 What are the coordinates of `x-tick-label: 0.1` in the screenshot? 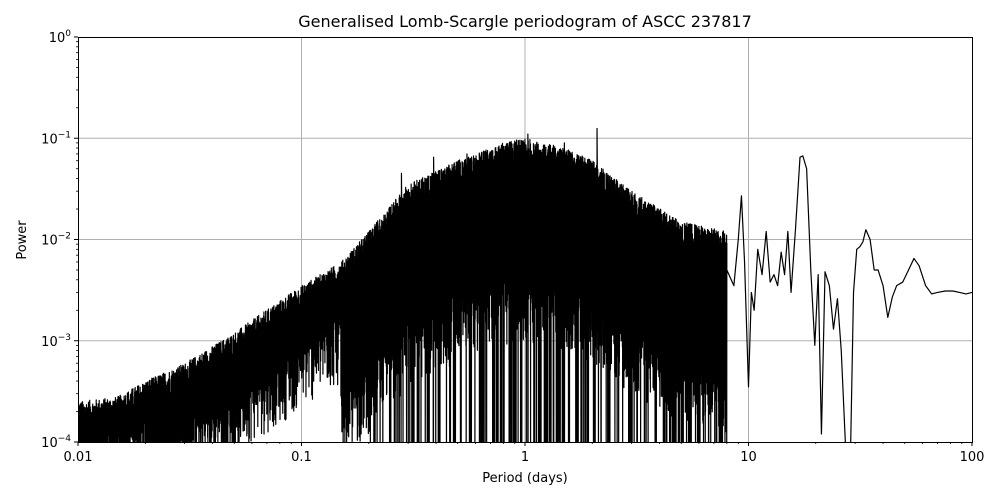 It's located at (301, 457).